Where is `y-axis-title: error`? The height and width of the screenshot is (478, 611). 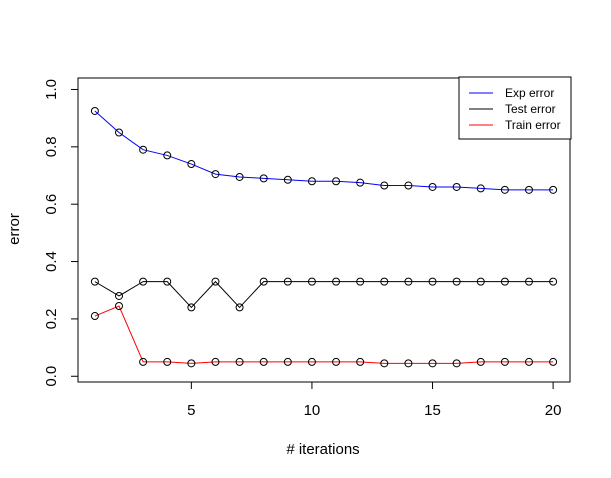
y-axis-title: error is located at coordinates (14, 229).